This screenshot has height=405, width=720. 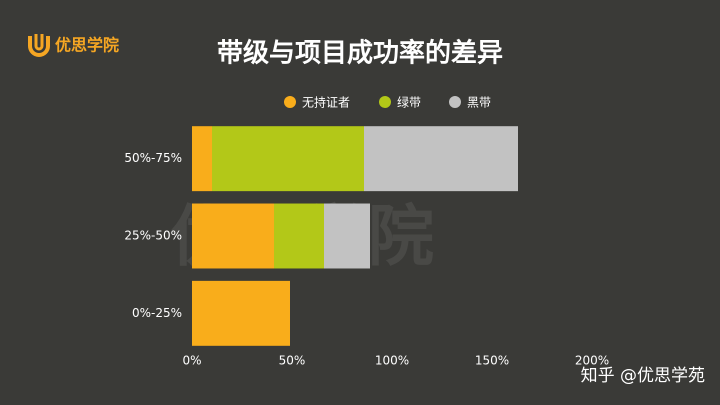 What do you see at coordinates (492, 361) in the screenshot?
I see `x-tick-label: 150%` at bounding box center [492, 361].